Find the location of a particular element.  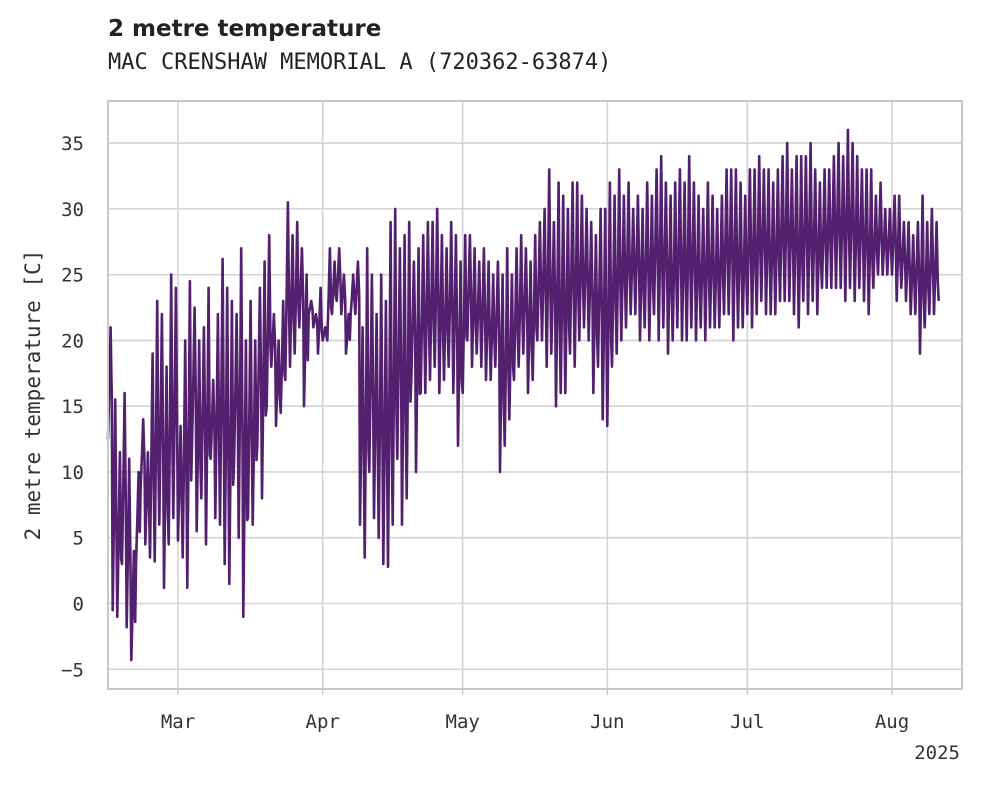

y-tick-label: 0 is located at coordinates (78, 604).